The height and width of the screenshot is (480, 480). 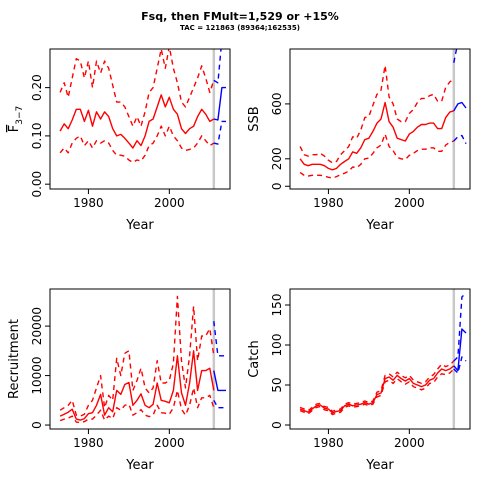 I want to click on y-axis-label: F3−7, so click(x=16, y=119).